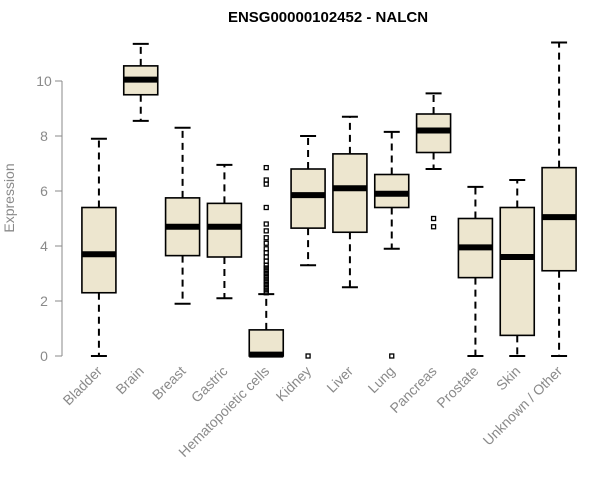 Image resolution: width=600 pixels, height=500 pixels. I want to click on y-axis-label: Expression, so click(9, 197).